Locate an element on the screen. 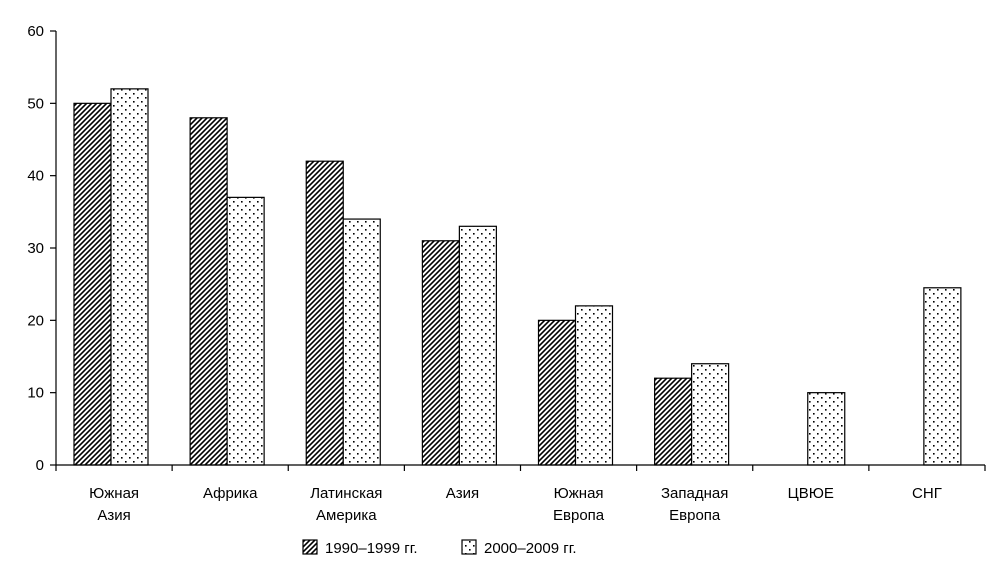  y-axis: 0 10 20 30 40 50 60 is located at coordinates (42, 248).